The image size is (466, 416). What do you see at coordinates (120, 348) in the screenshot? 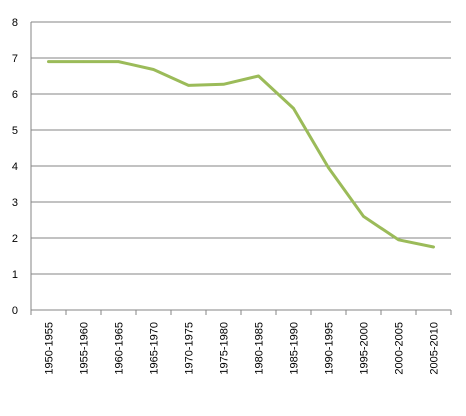
I see `x-tick-label: 1960-1965` at bounding box center [120, 348].